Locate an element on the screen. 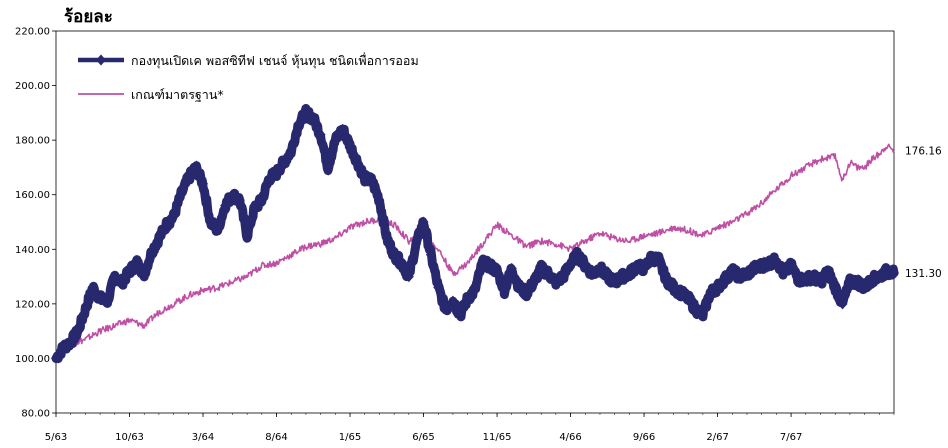 Image resolution: width=948 pixels, height=448 pixels. x-tick-label: 1/65 is located at coordinates (350, 437).